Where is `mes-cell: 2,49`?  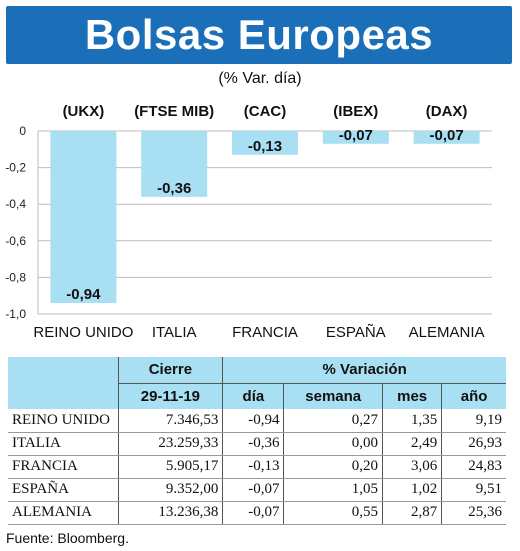 mes-cell: 2,49 is located at coordinates (411, 444).